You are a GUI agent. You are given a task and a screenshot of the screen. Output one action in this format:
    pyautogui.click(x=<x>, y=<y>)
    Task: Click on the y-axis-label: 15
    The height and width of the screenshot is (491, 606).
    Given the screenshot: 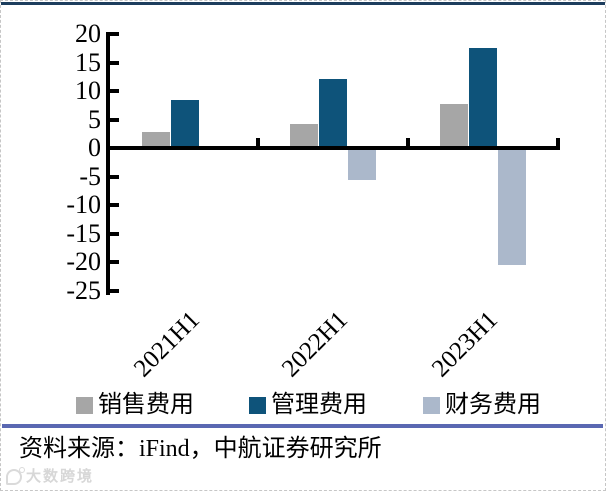 What is the action you would take?
    pyautogui.click(x=88, y=62)
    